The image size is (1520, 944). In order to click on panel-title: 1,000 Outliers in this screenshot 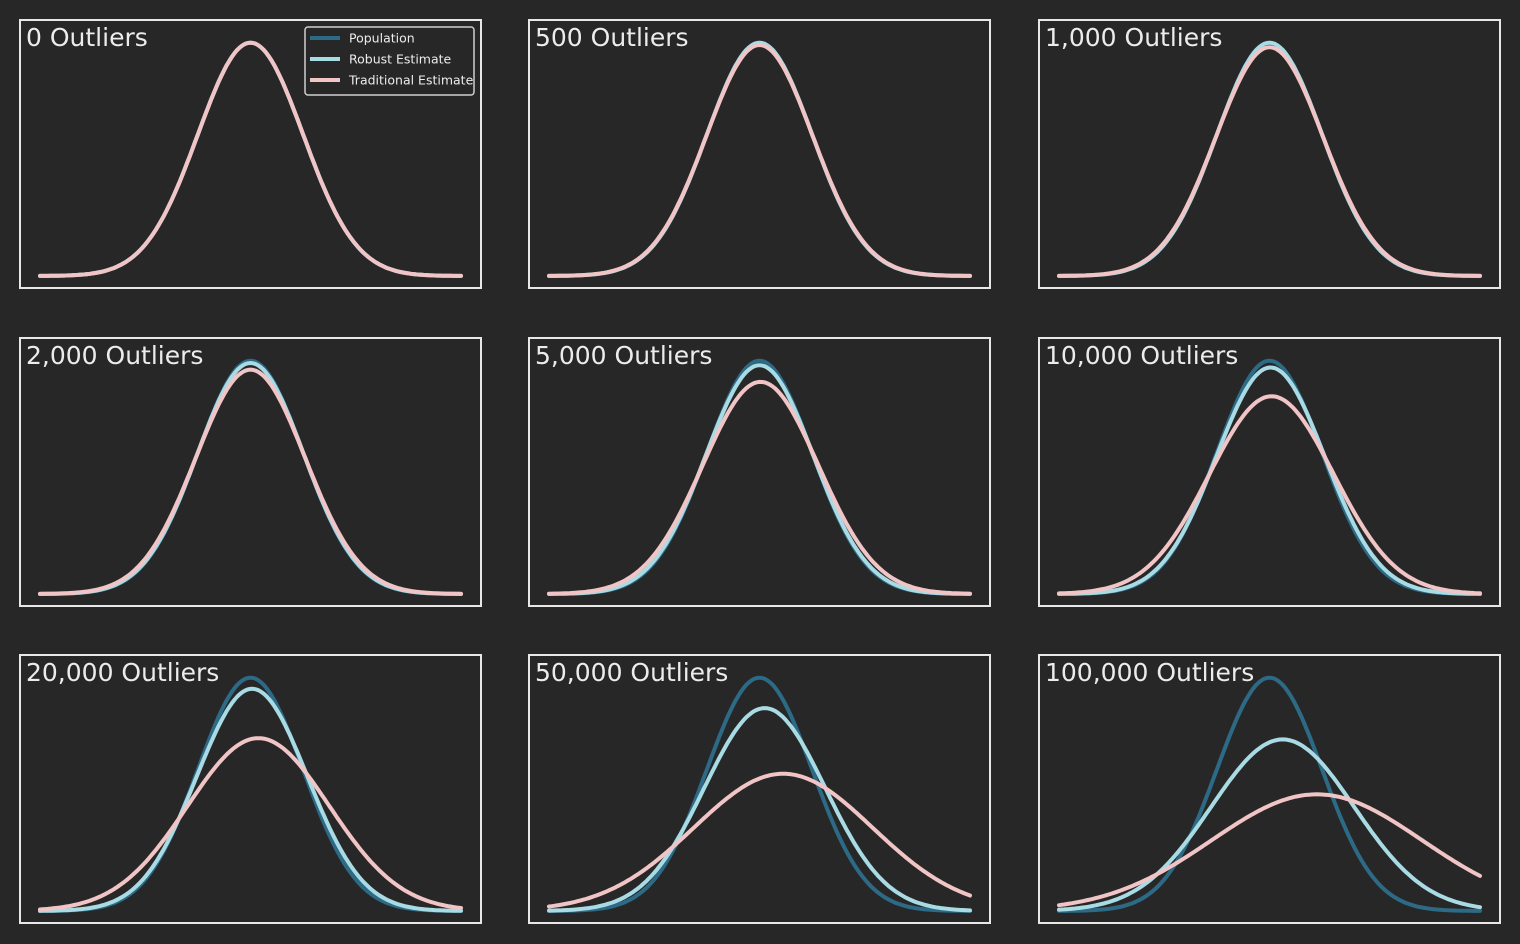, I will do `click(1133, 37)`.